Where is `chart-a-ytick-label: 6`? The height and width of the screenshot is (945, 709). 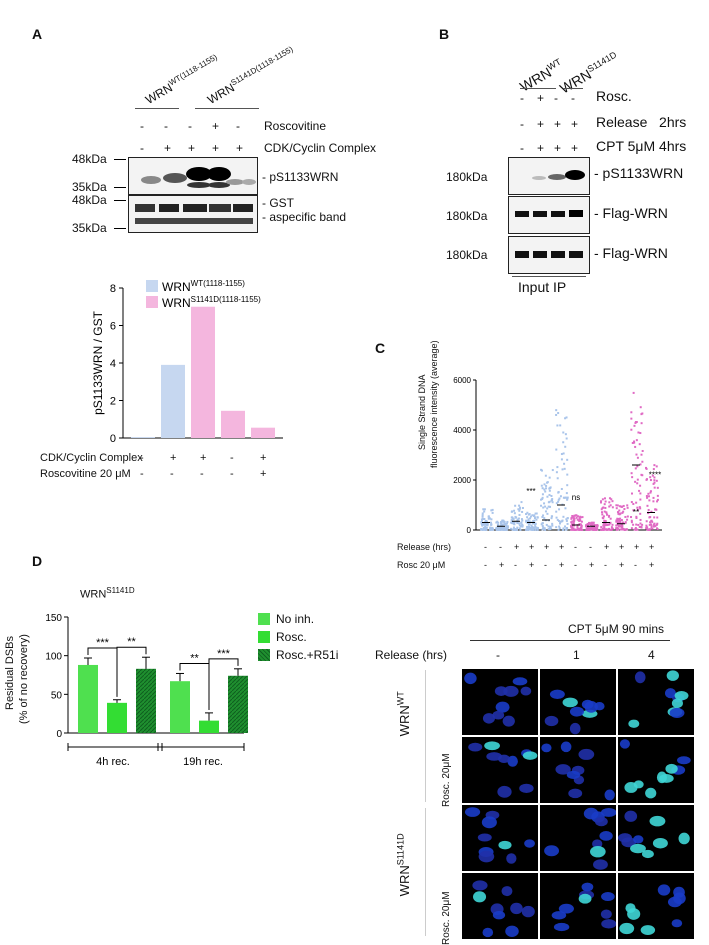 chart-a-ytick-label: 6 is located at coordinates (113, 327).